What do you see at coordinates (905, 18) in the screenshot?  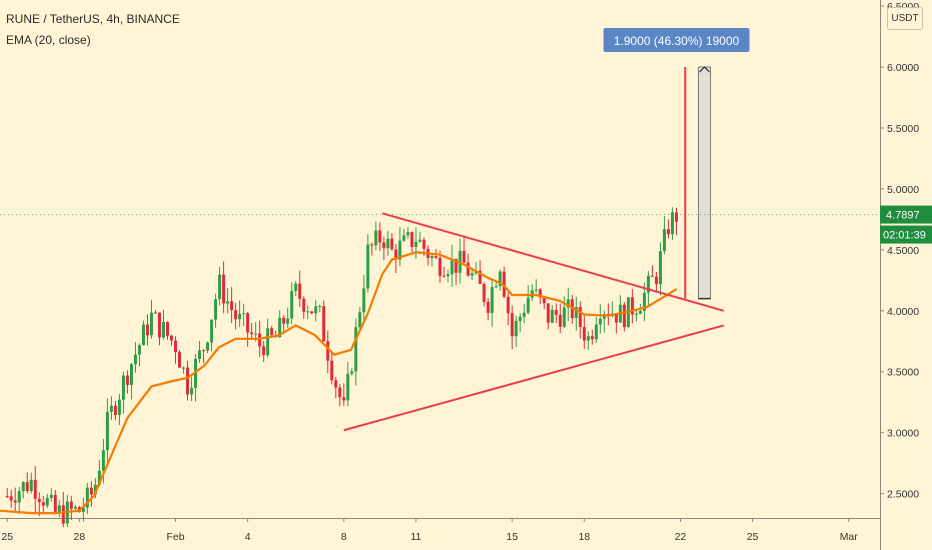 I see `currency-button: USDT` at bounding box center [905, 18].